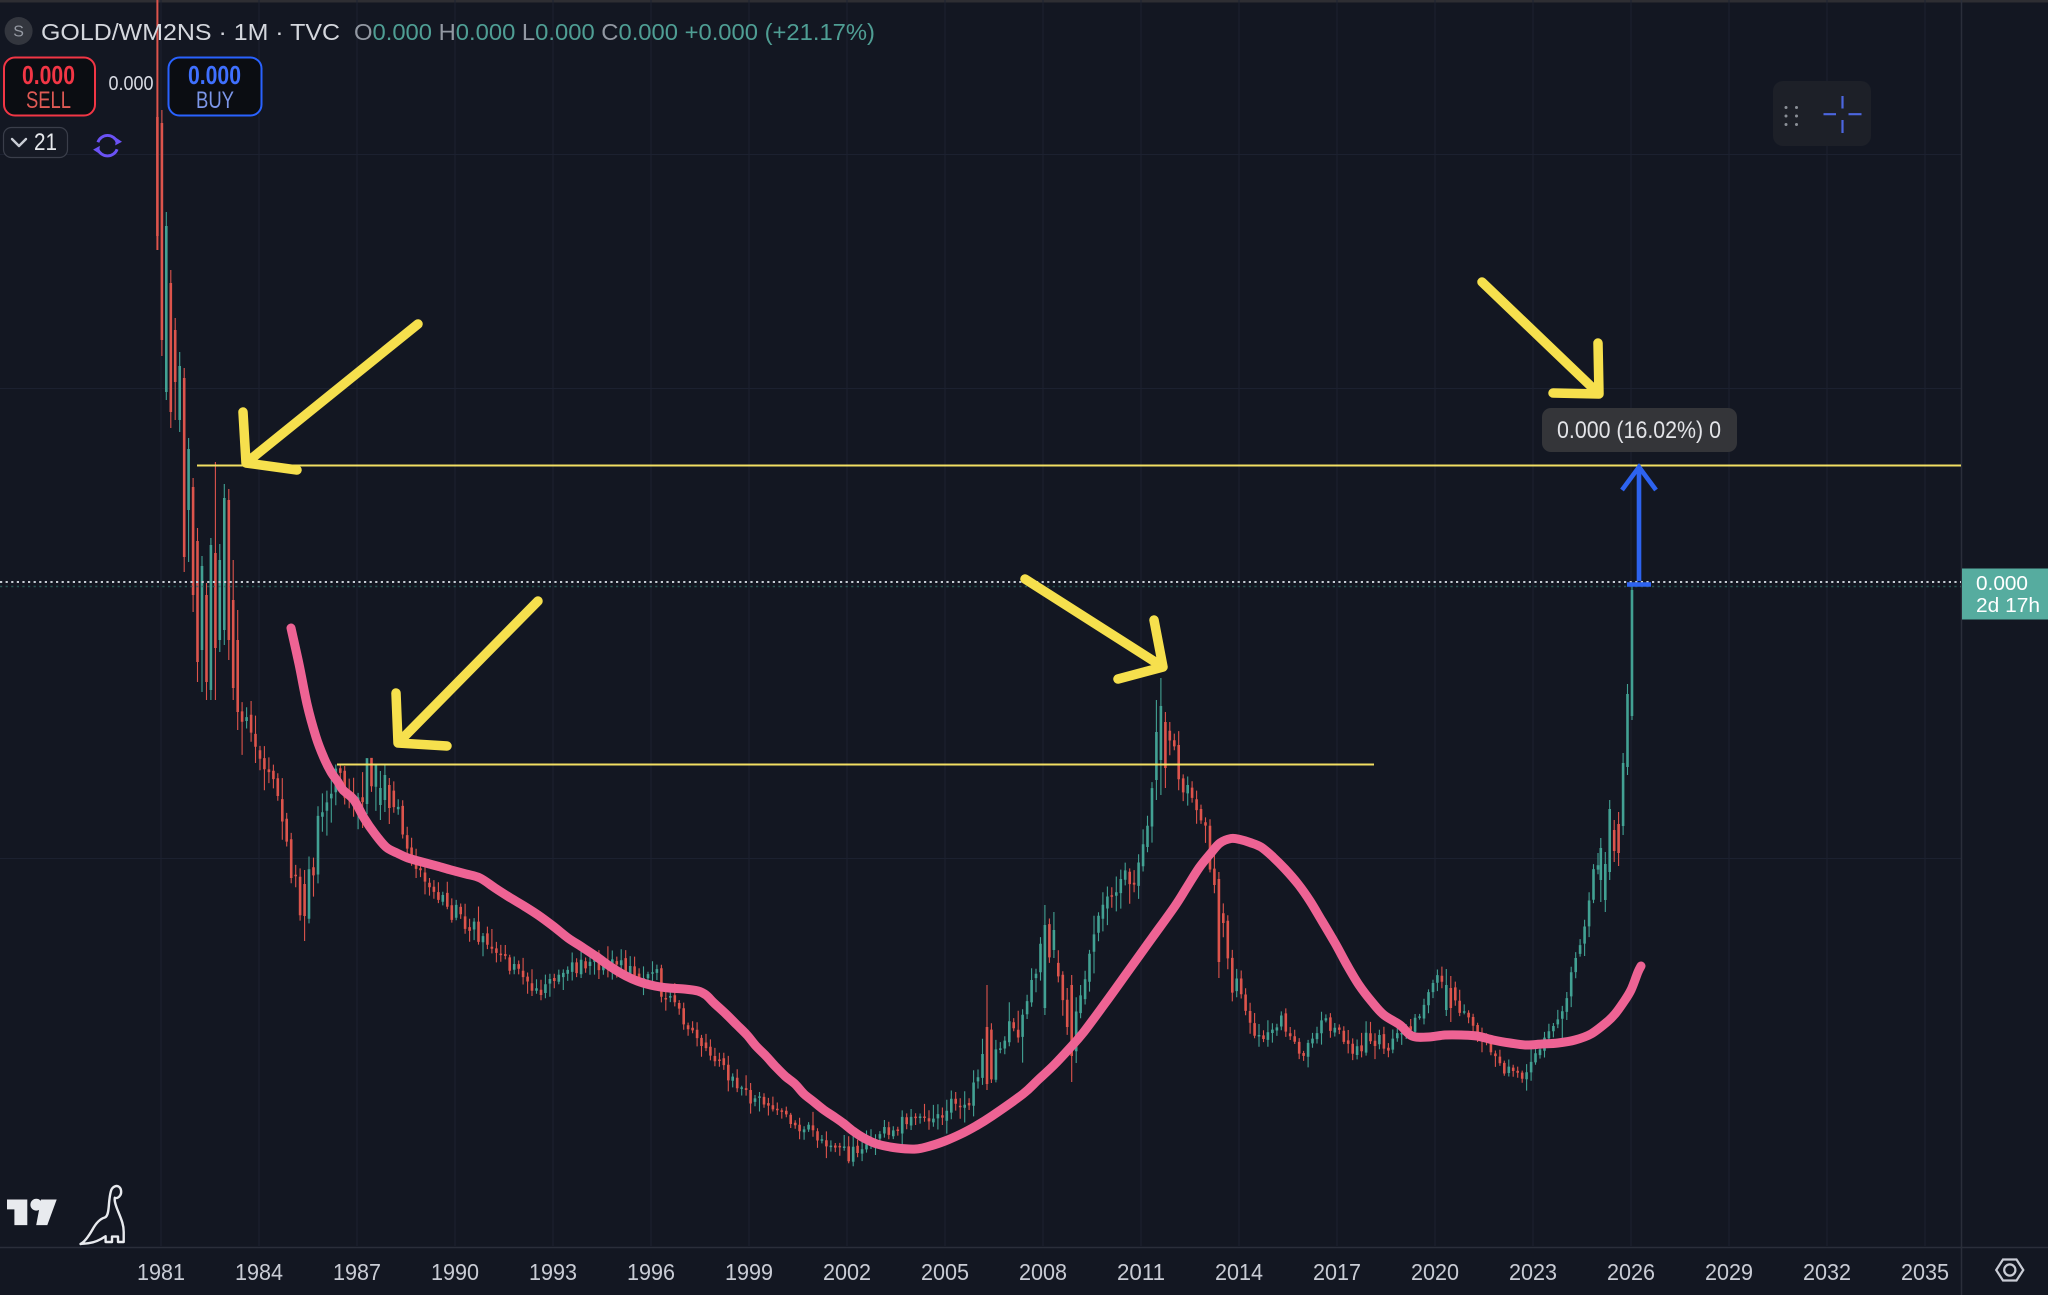 The height and width of the screenshot is (1295, 2048). I want to click on svg-text: 1993, so click(553, 1272).